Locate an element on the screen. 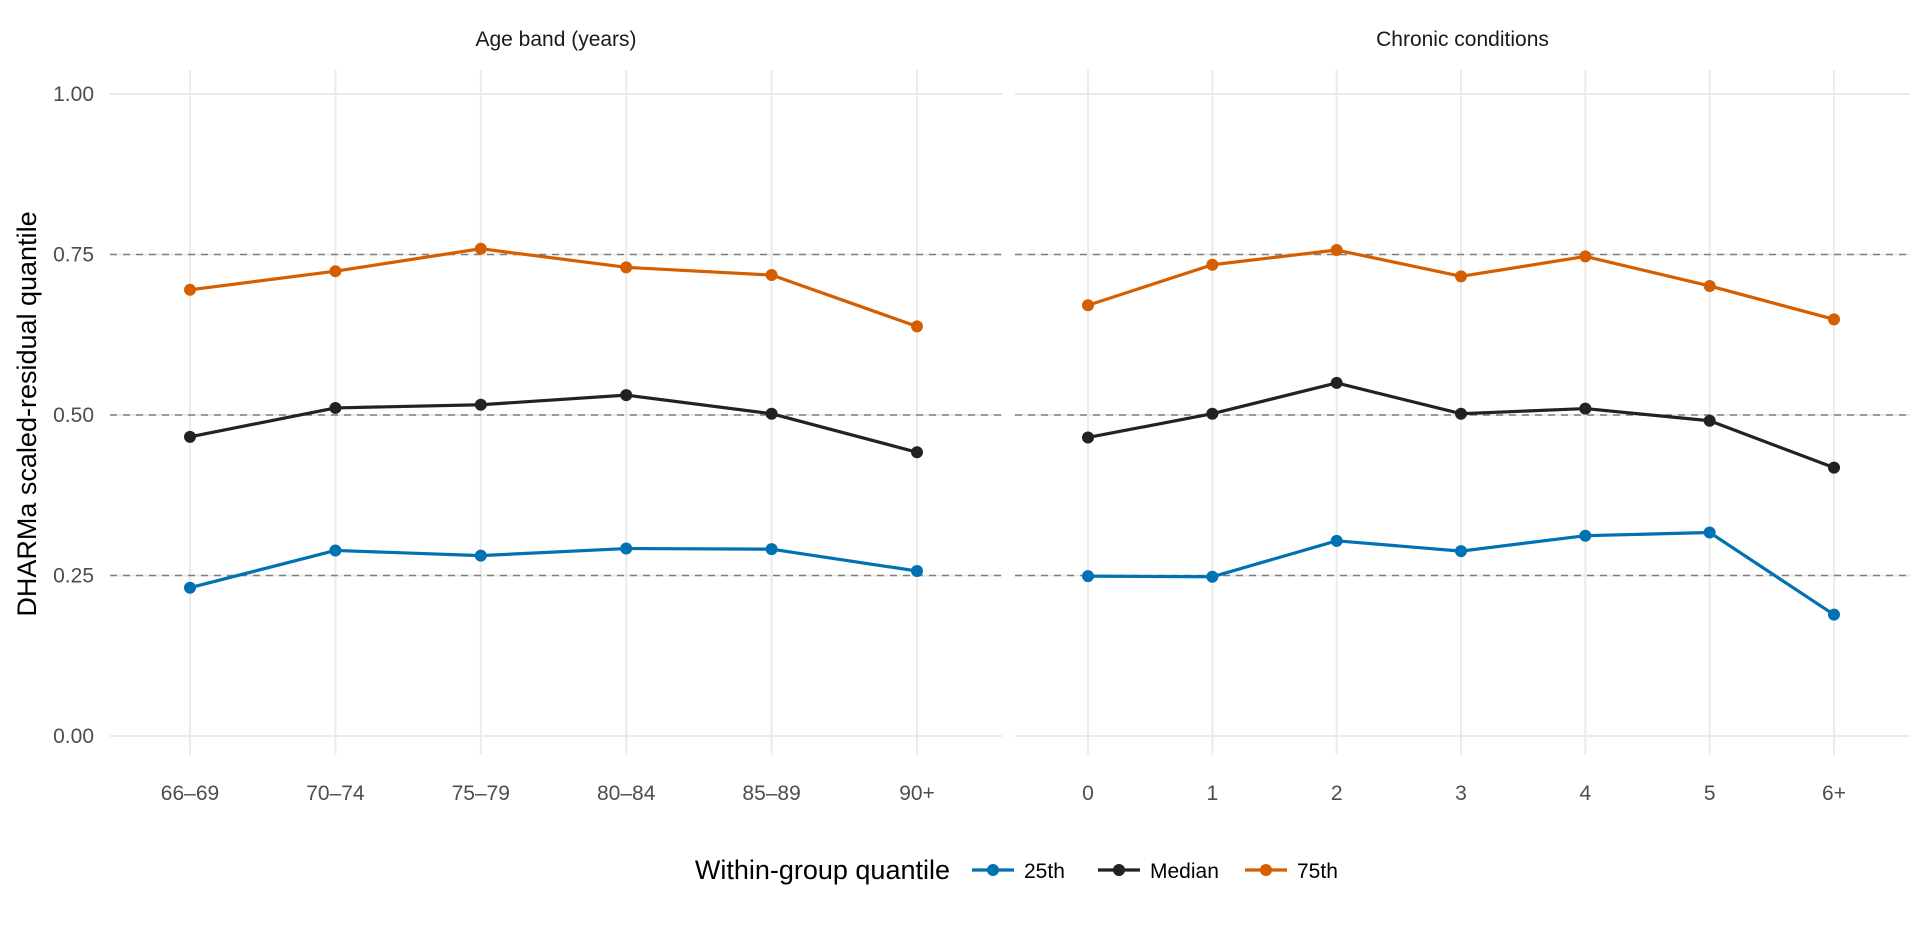 This screenshot has width=1920, height=926. x-tick-label: 6+ is located at coordinates (1834, 793).